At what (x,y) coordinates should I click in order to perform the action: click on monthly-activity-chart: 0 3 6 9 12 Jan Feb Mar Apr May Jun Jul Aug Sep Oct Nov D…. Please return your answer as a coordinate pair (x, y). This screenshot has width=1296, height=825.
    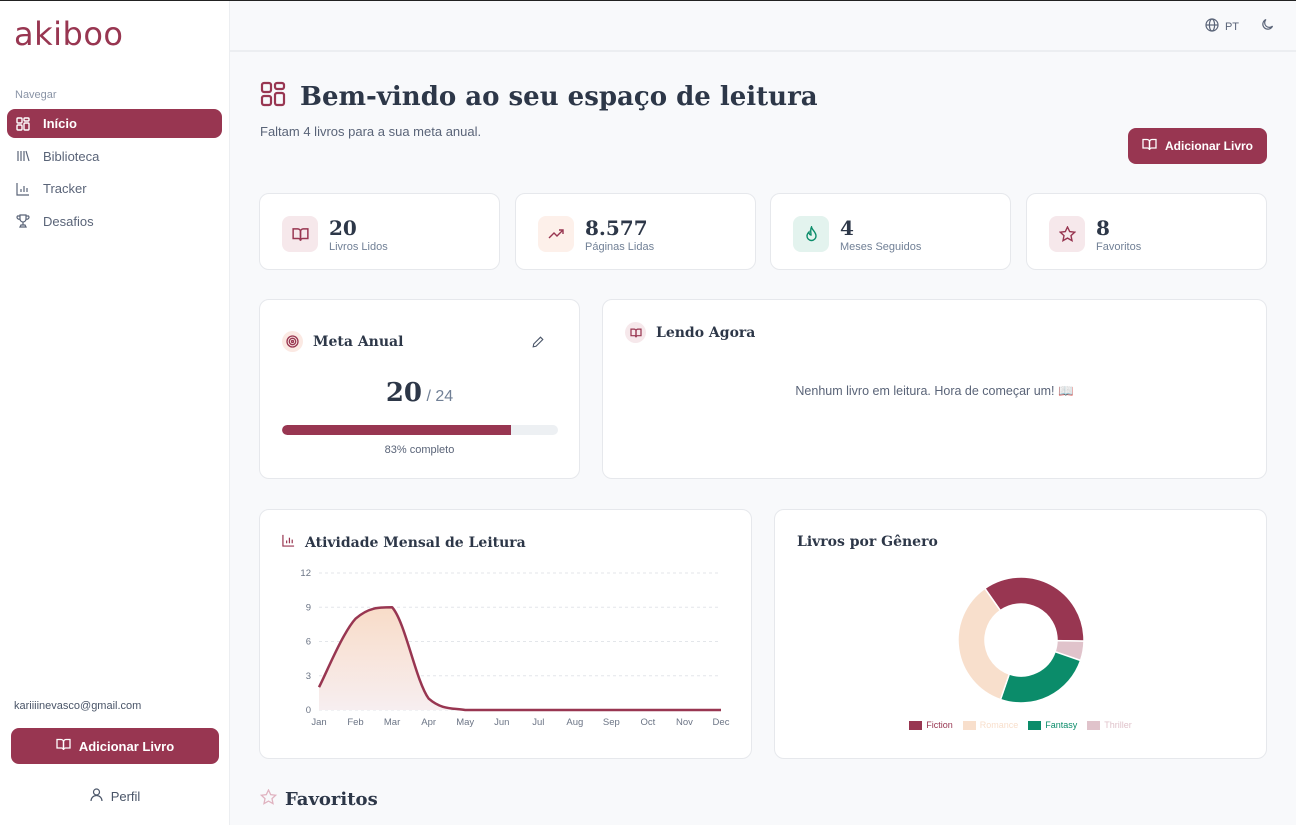
    Looking at the image, I should click on (515, 648).